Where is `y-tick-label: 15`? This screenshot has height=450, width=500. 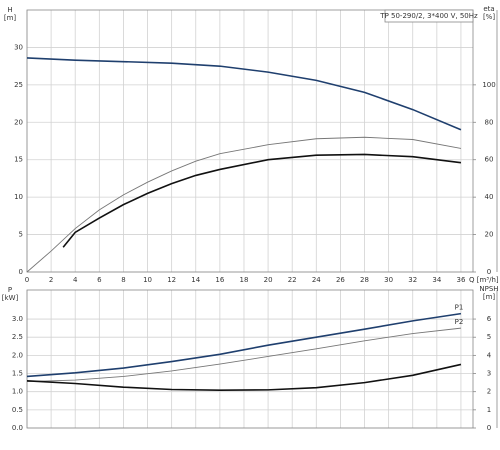 y-tick-label: 15 is located at coordinates (18, 160).